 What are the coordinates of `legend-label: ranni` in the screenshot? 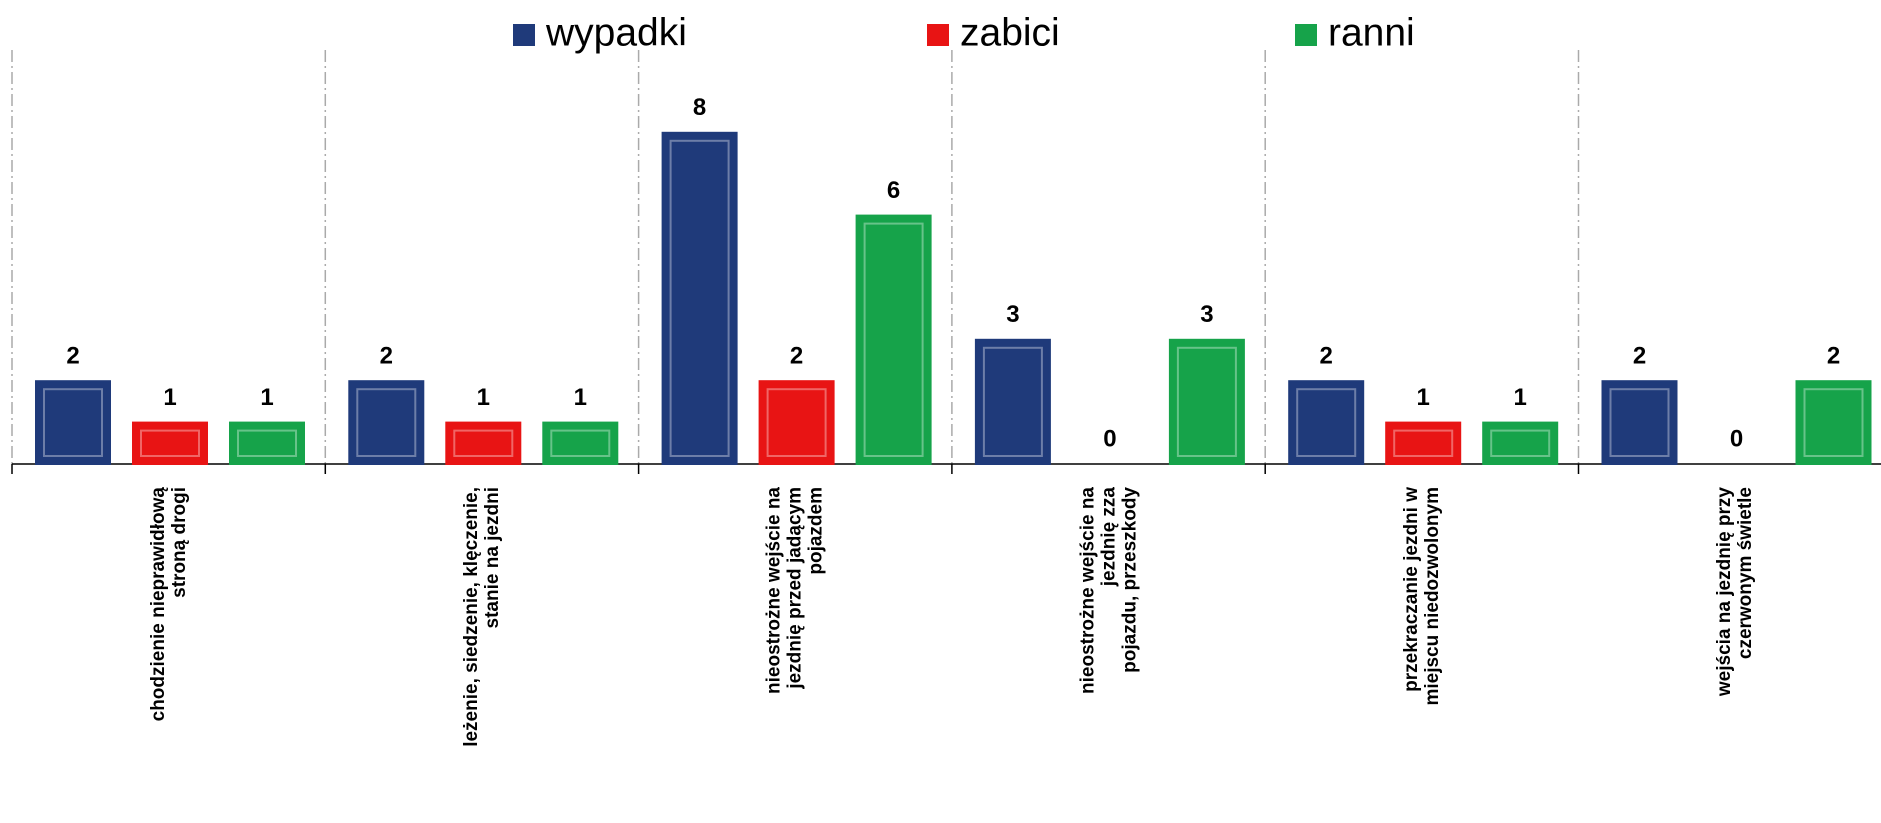 It's located at (1371, 32).